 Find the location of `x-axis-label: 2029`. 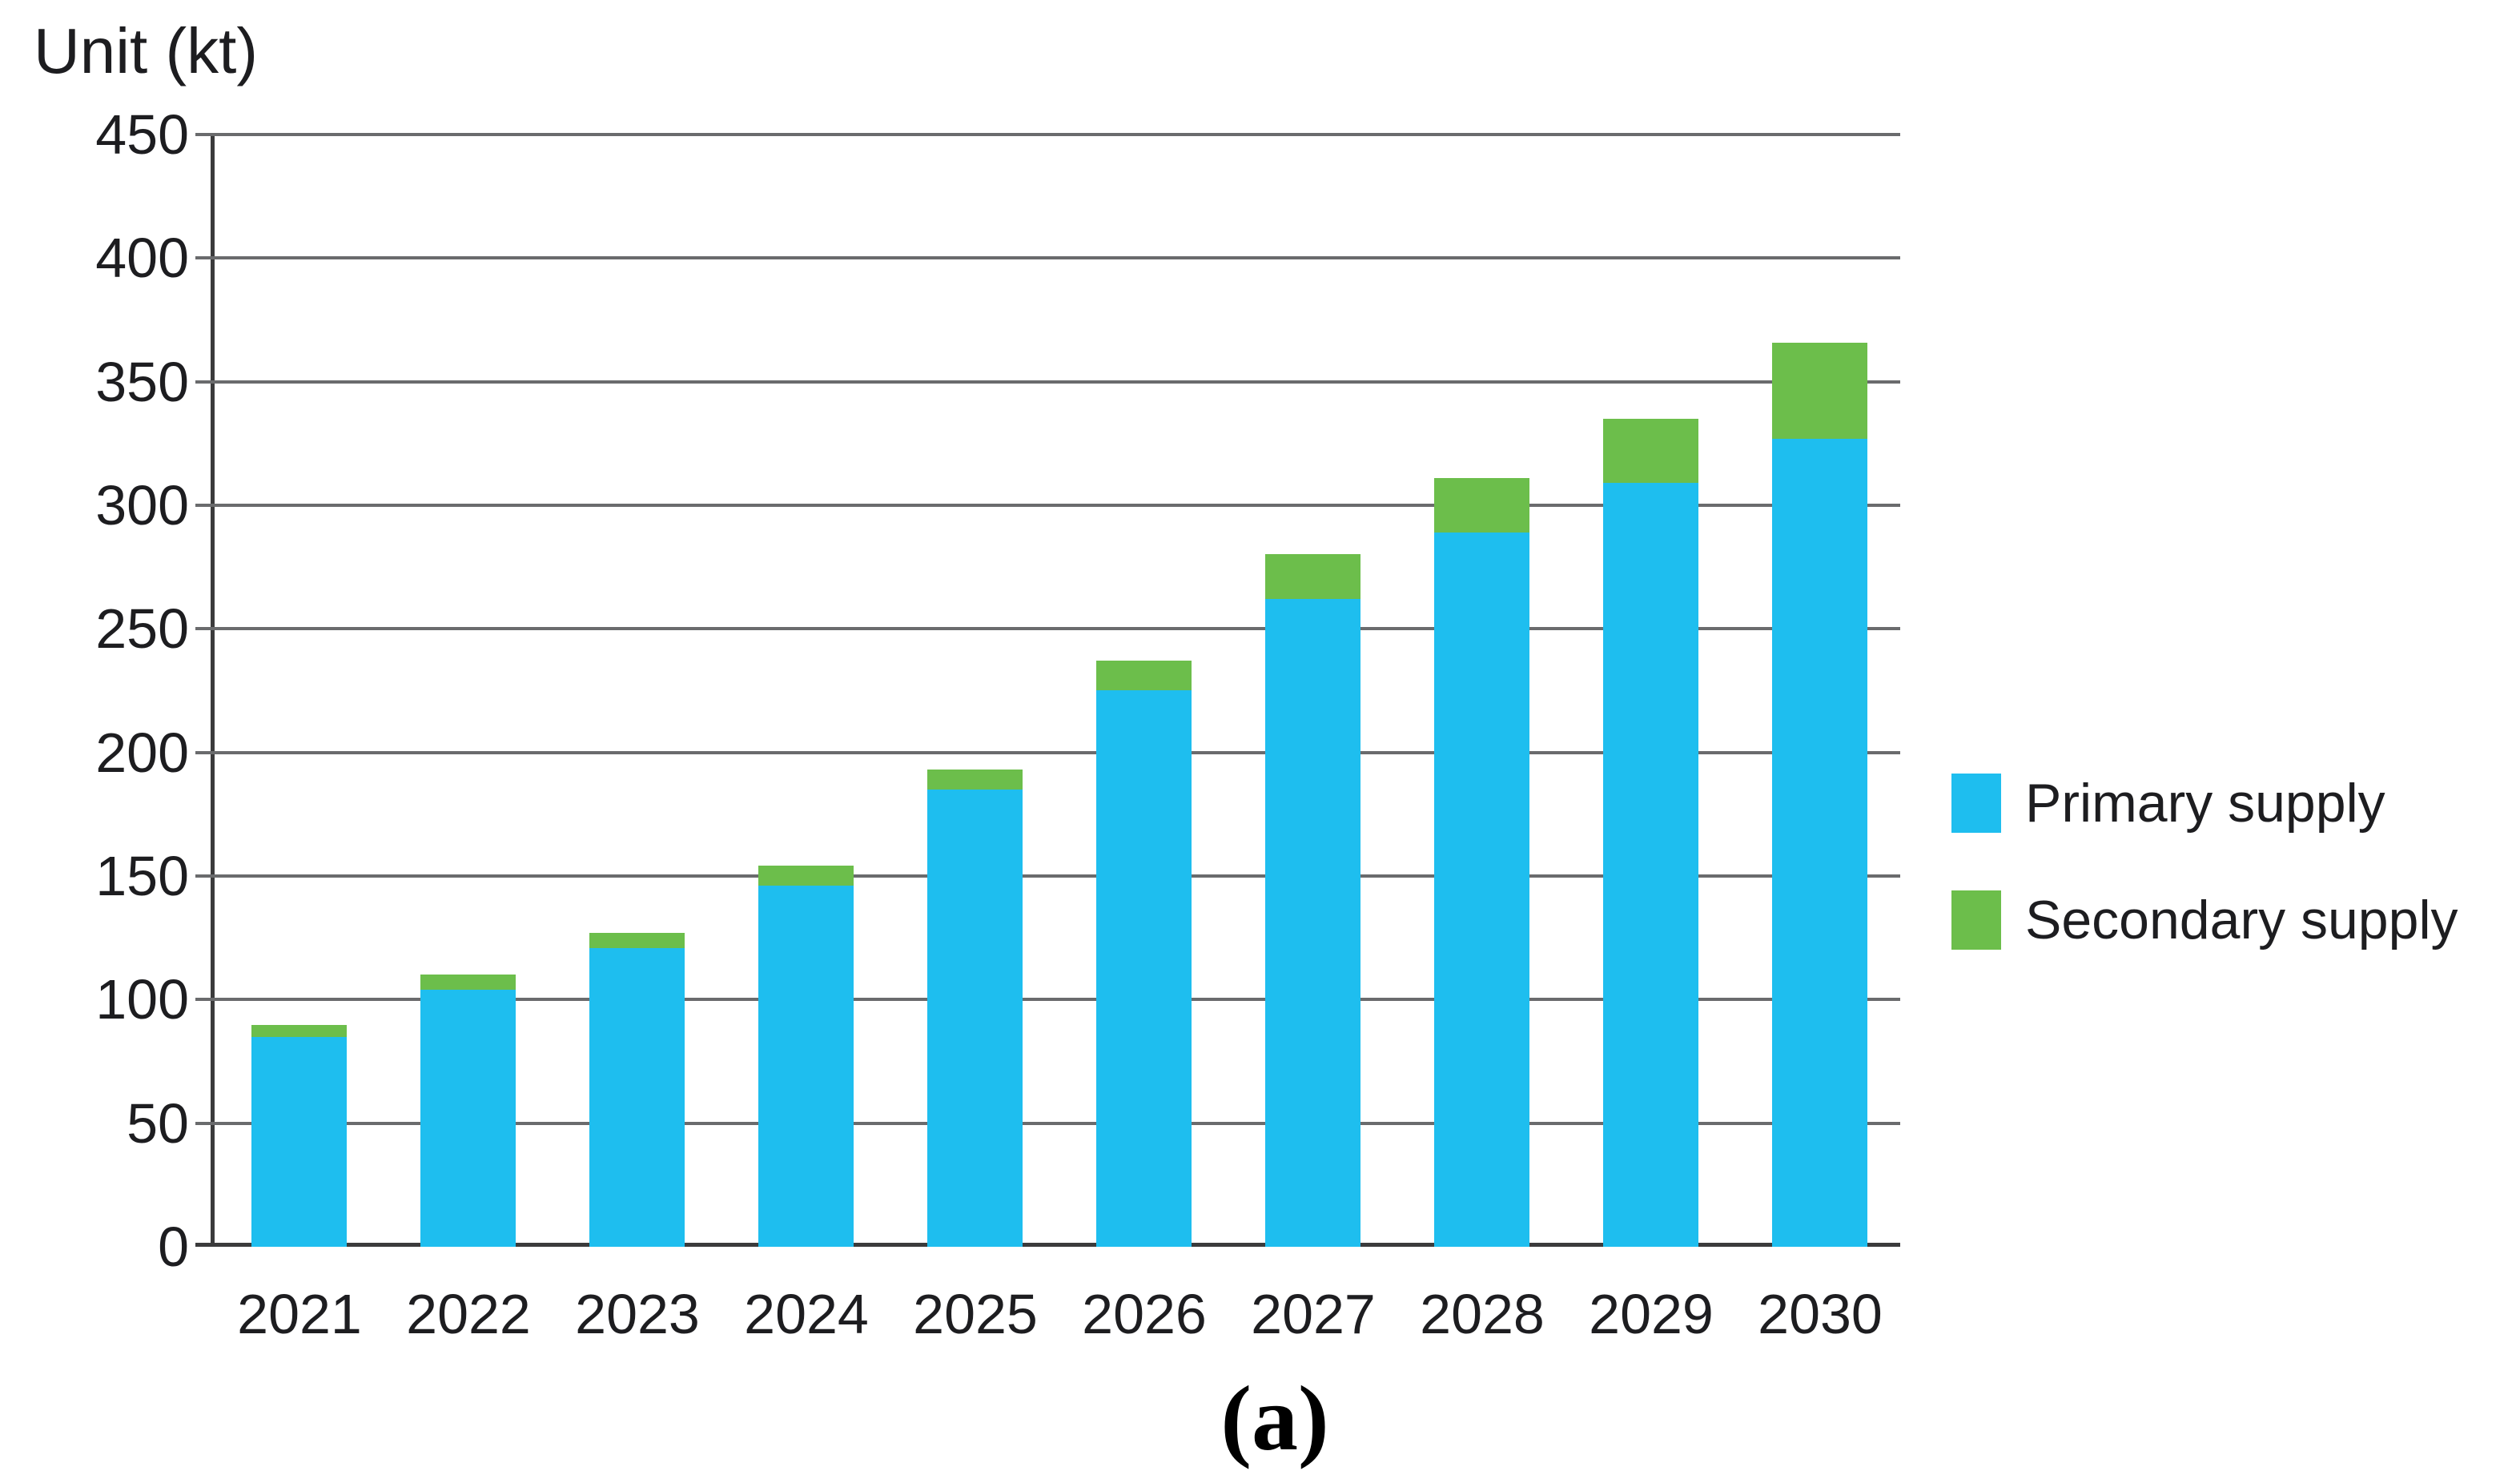

x-axis-label: 2029 is located at coordinates (1651, 1314).